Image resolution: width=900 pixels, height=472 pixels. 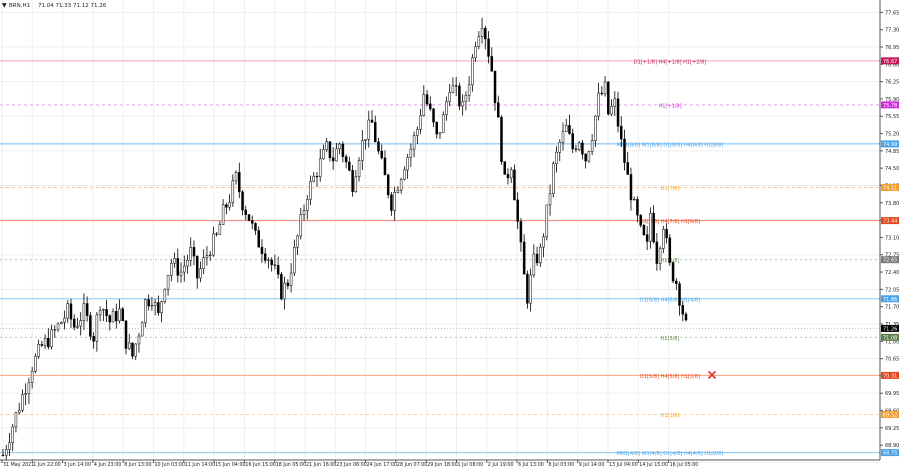 I want to click on symbol-timeframe: BRN,H1, so click(x=19, y=6).